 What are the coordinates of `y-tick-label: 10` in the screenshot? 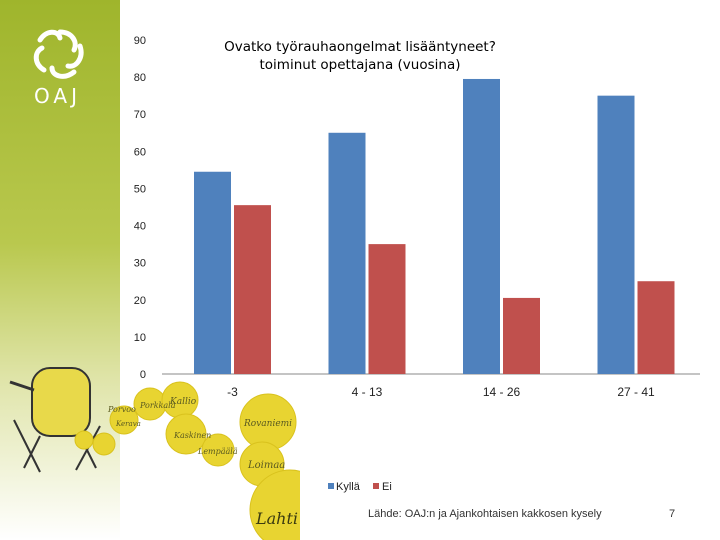 It's located at (140, 338).